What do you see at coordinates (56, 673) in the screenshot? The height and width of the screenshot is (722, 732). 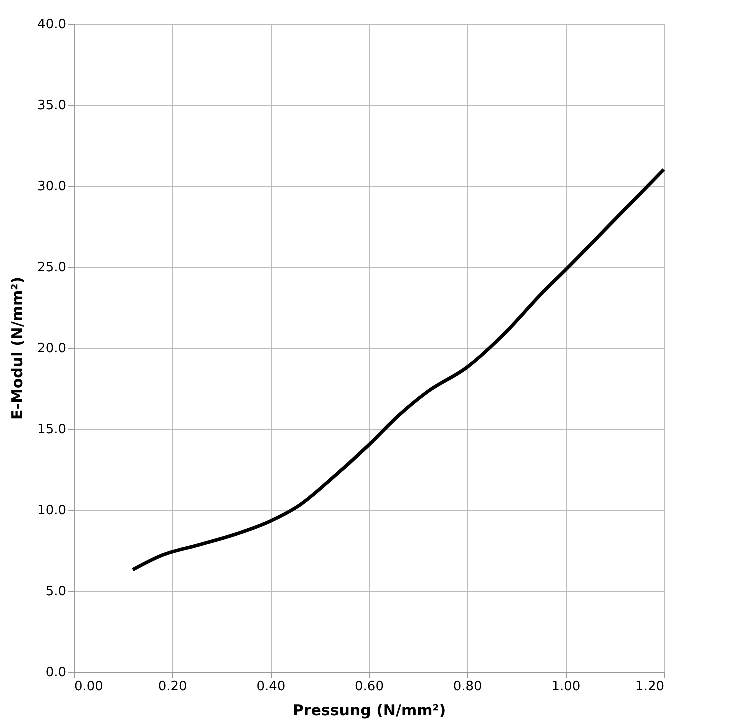 I see `y-tick-label: 0.0` at bounding box center [56, 673].